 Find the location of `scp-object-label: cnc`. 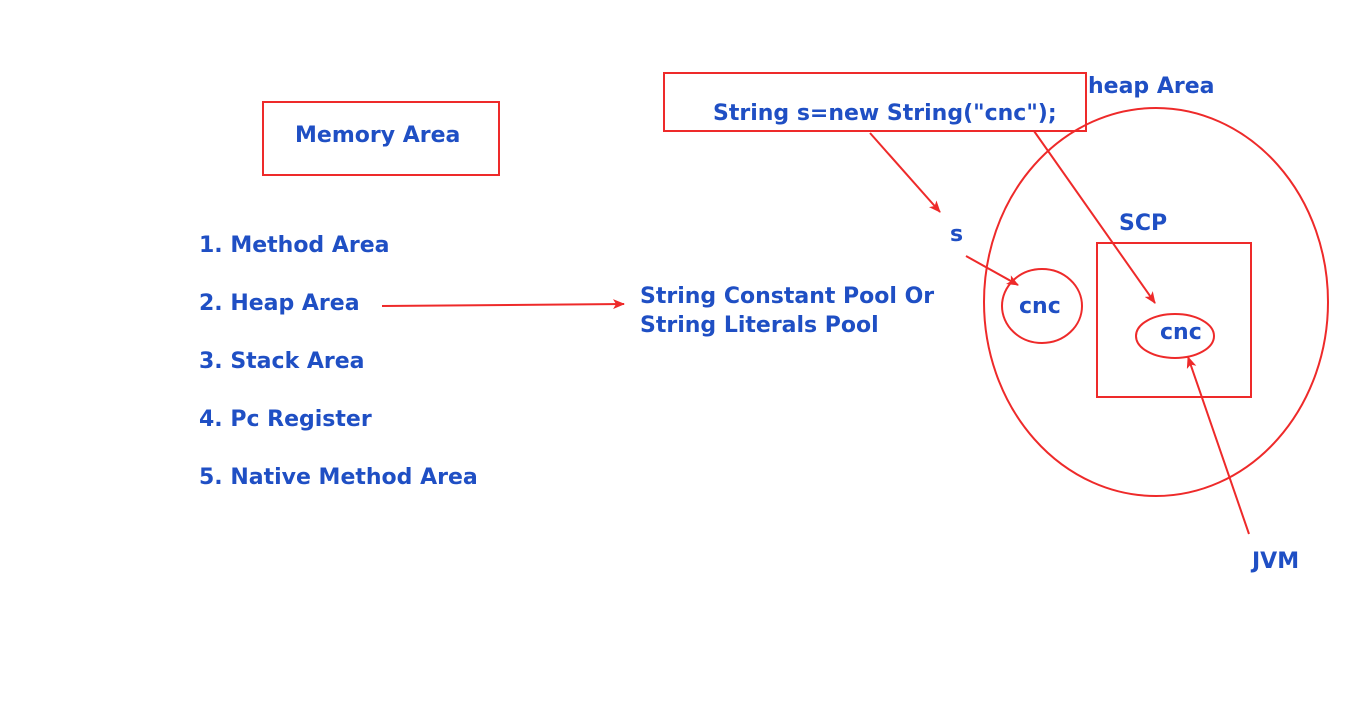

scp-object-label: cnc is located at coordinates (1181, 332).